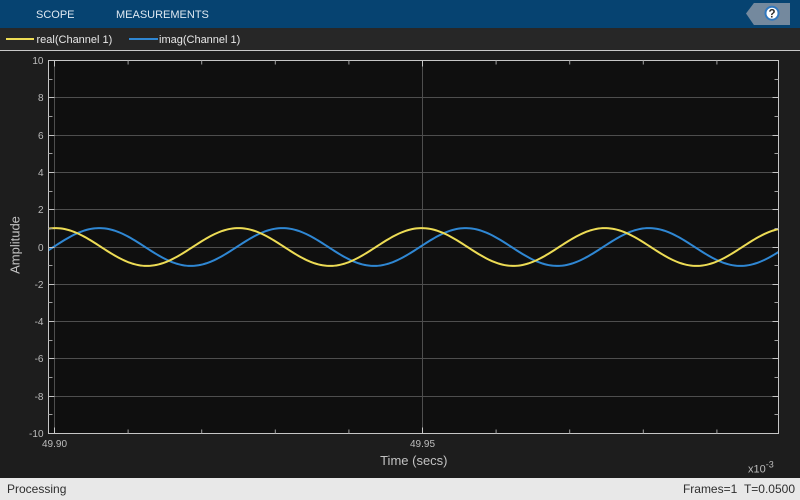 The image size is (800, 500). What do you see at coordinates (15, 245) in the screenshot?
I see `svg-text: Amplitude` at bounding box center [15, 245].